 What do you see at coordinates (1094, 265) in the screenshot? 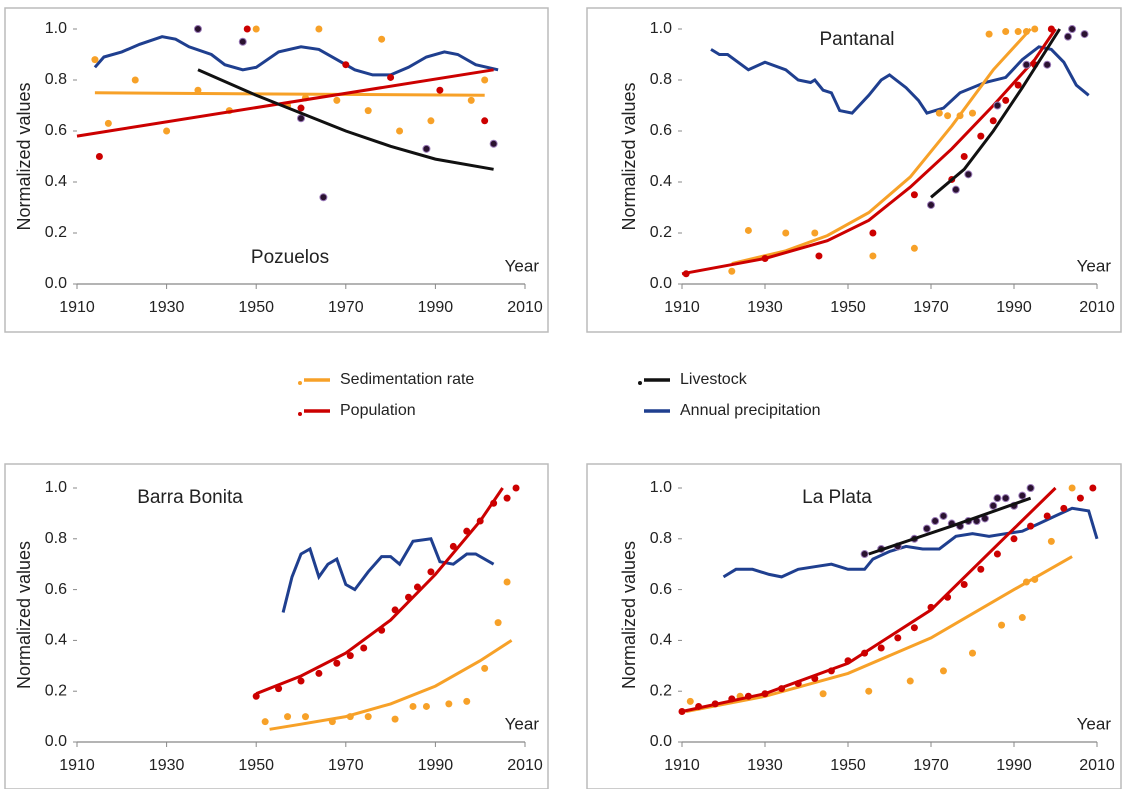
I see `x-axis-label: Year` at bounding box center [1094, 265].